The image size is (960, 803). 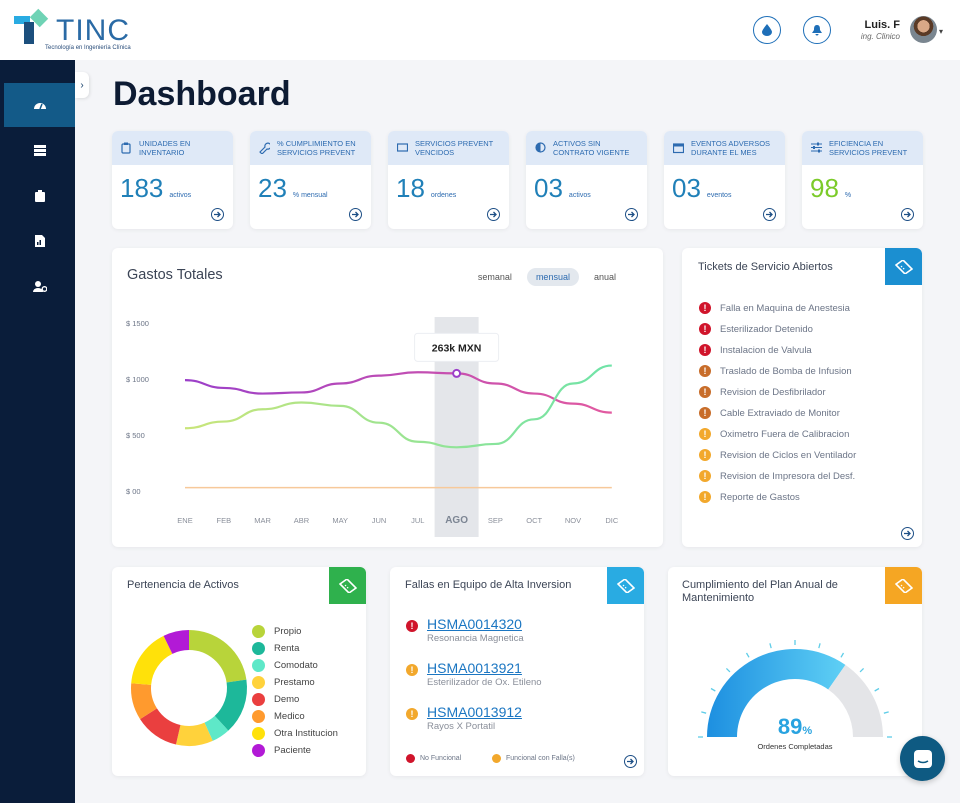 What do you see at coordinates (749, 497) in the screenshot?
I see `ticket-item: ! Reporte de Gastos` at bounding box center [749, 497].